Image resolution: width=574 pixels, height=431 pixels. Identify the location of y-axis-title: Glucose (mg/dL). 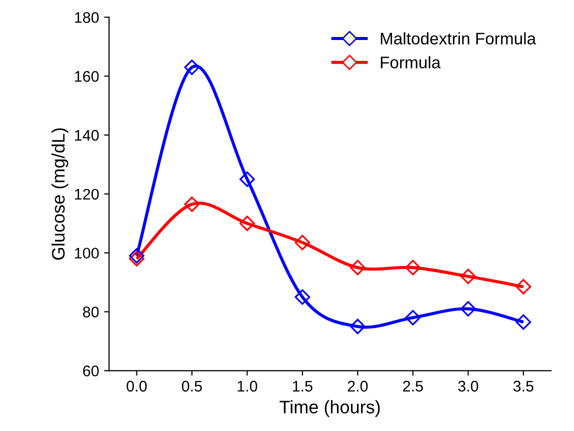
(59, 194).